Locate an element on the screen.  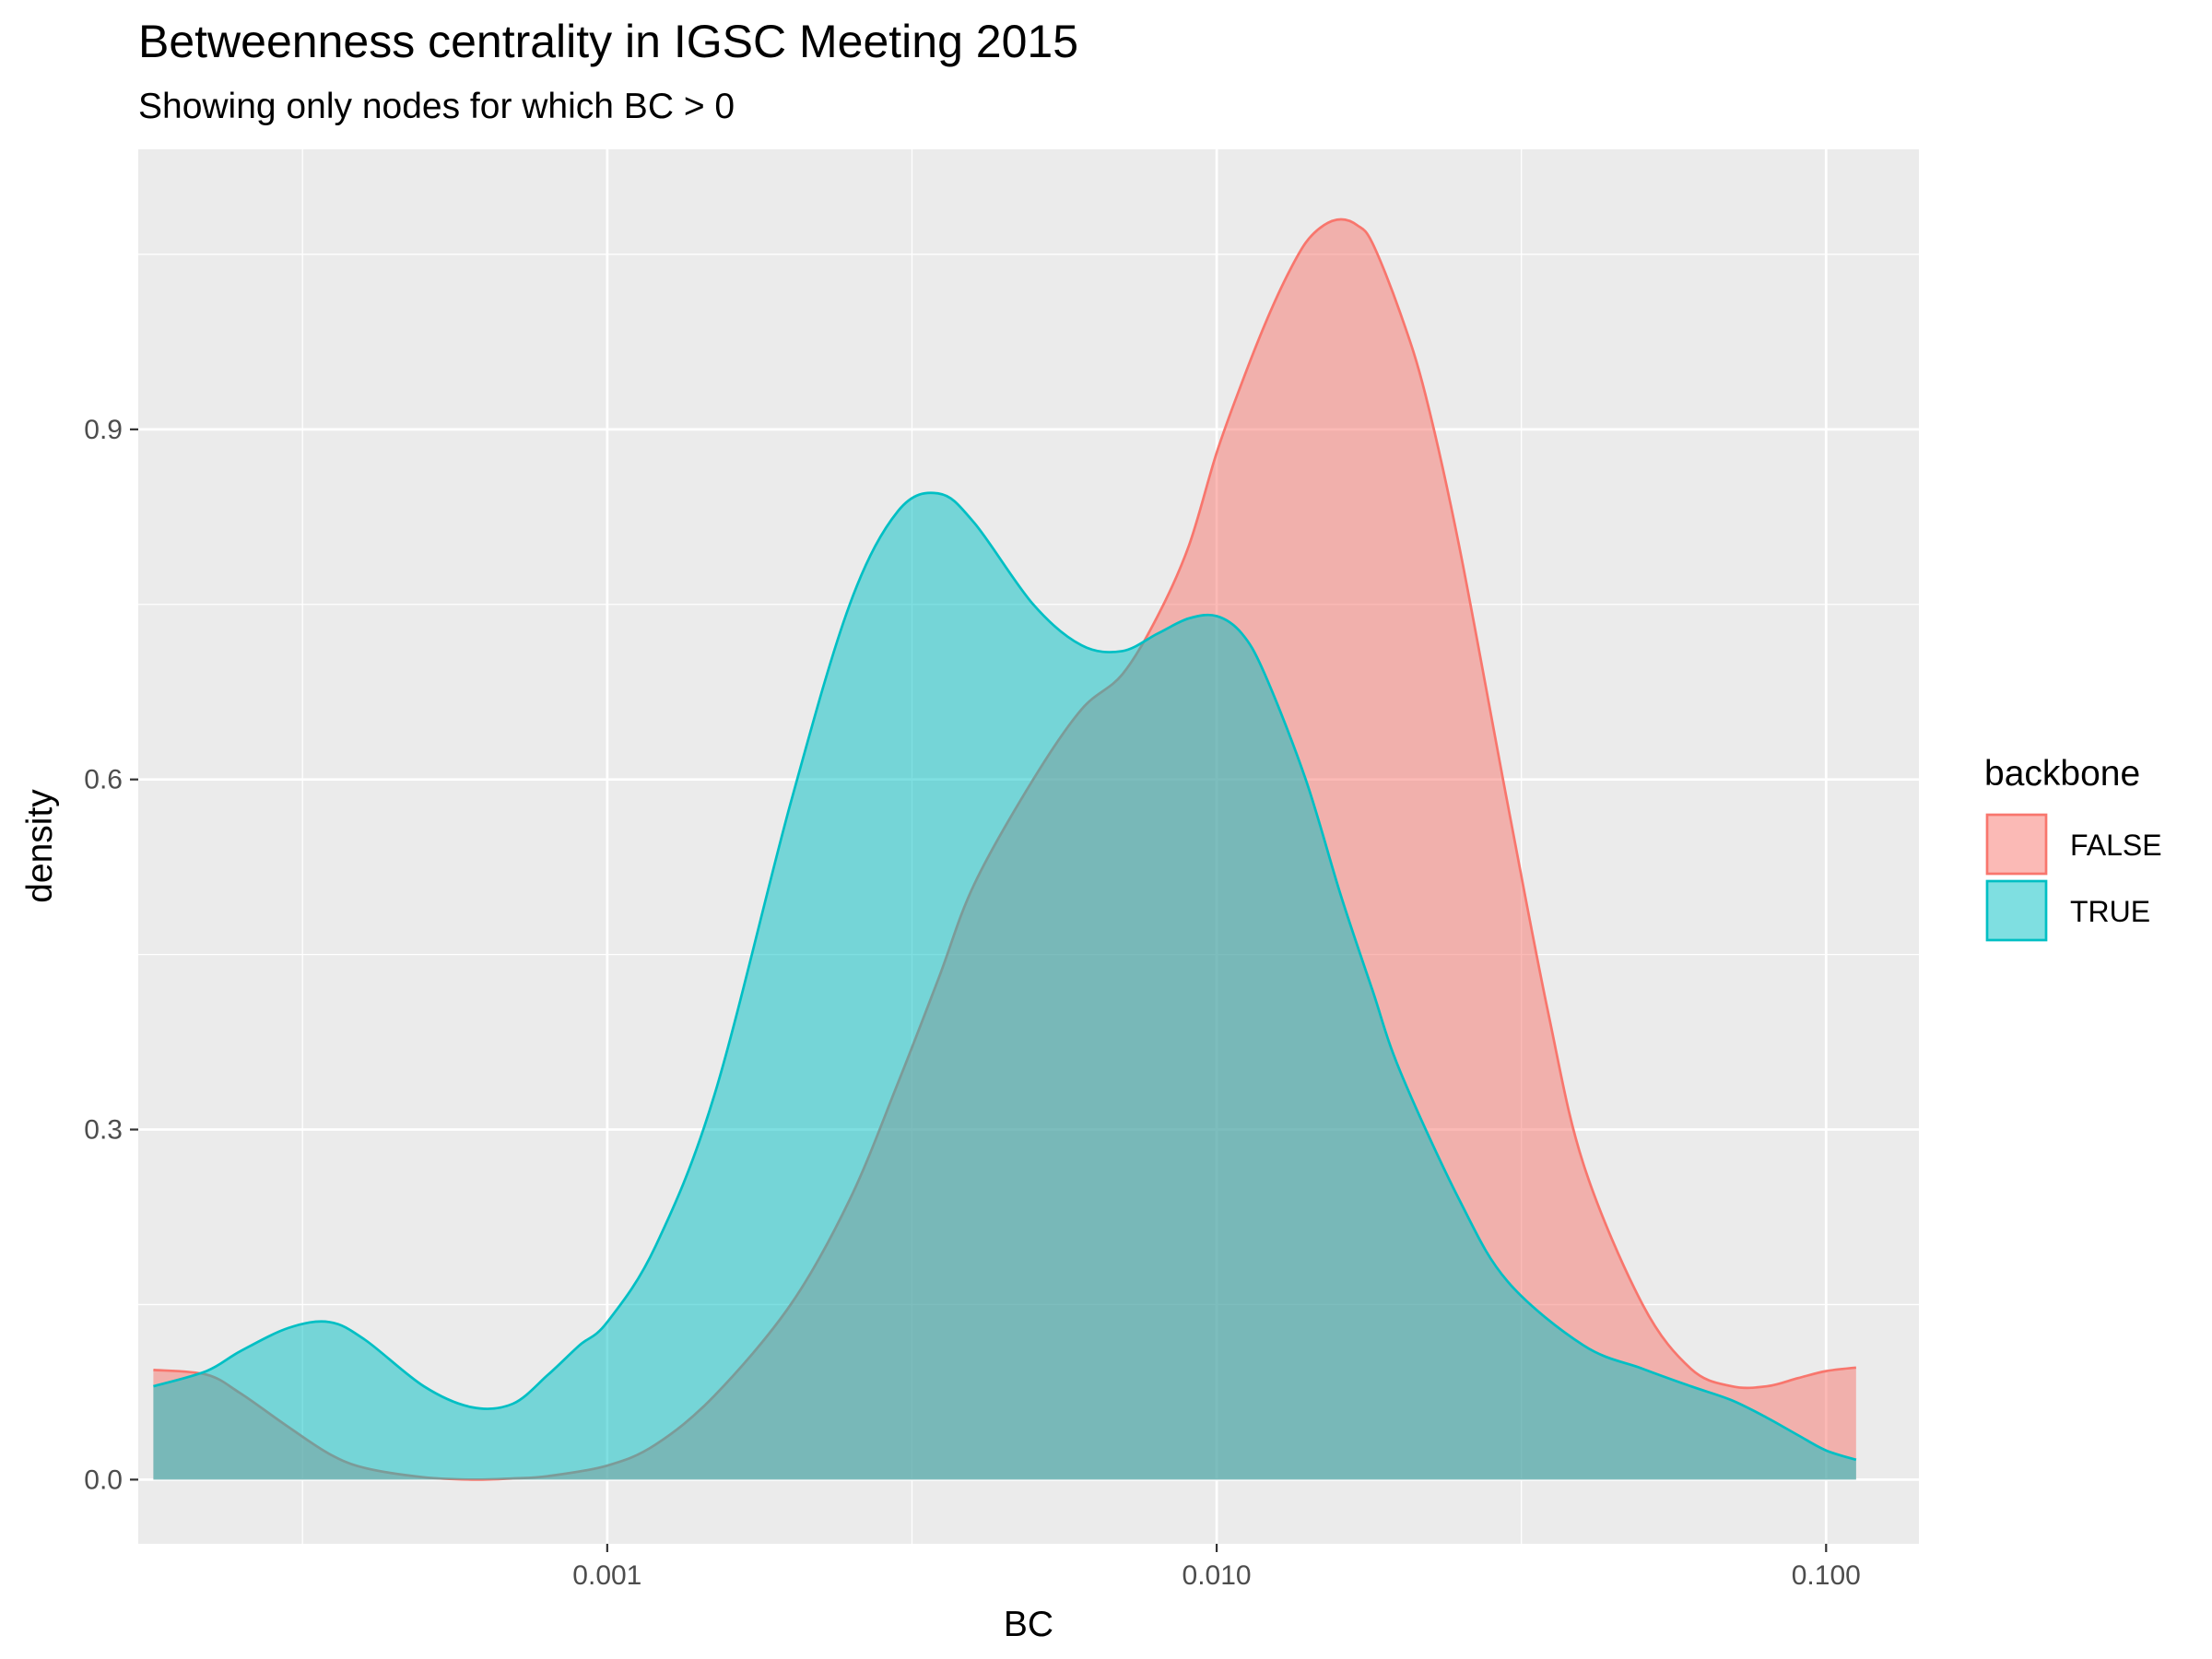
x-axis-ticks: 0.001 0.010 0.100 is located at coordinates (1216, 1567).